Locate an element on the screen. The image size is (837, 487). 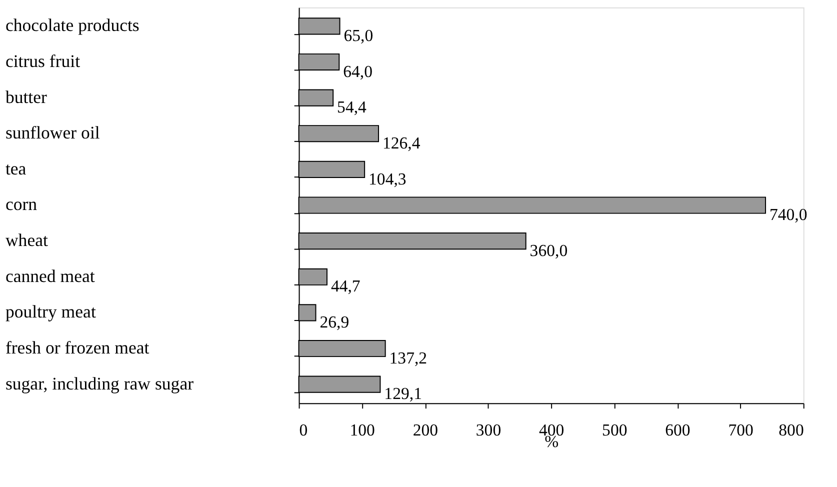
x-tick-label: 100 is located at coordinates (362, 430).